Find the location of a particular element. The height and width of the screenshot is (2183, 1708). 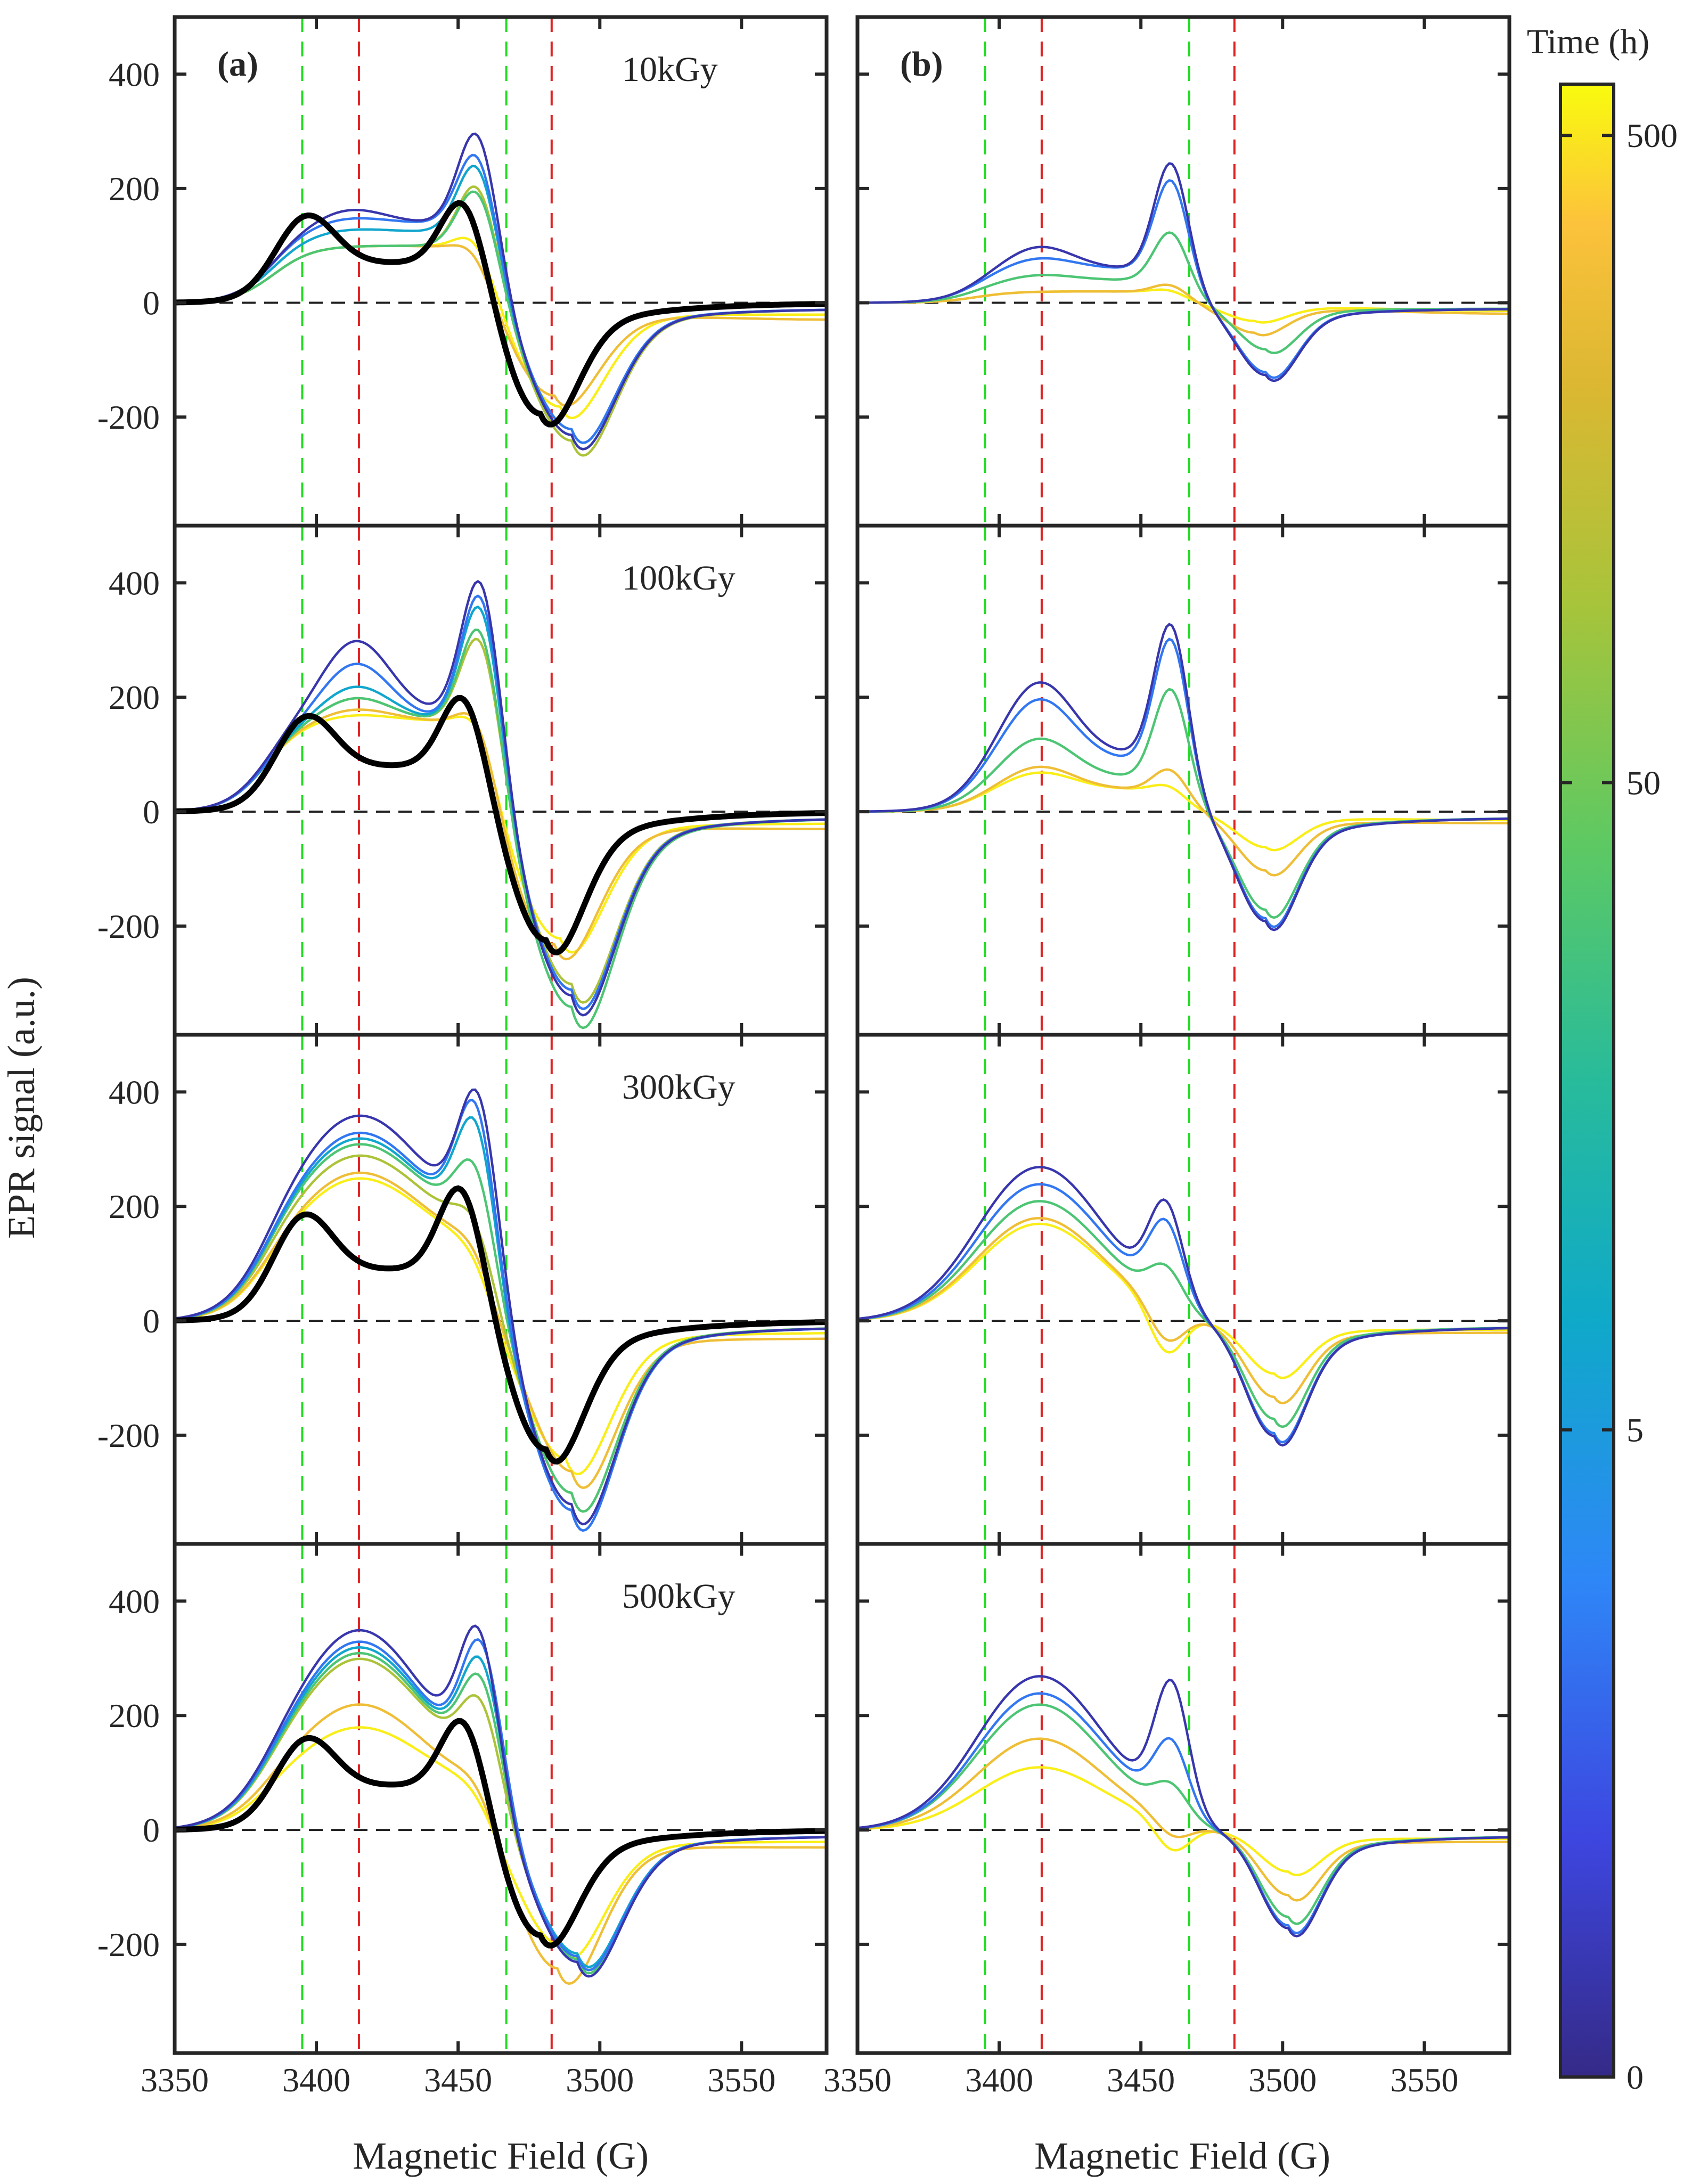

x-axis-label-right: Magnetic Field (G) is located at coordinates (1182, 2156).